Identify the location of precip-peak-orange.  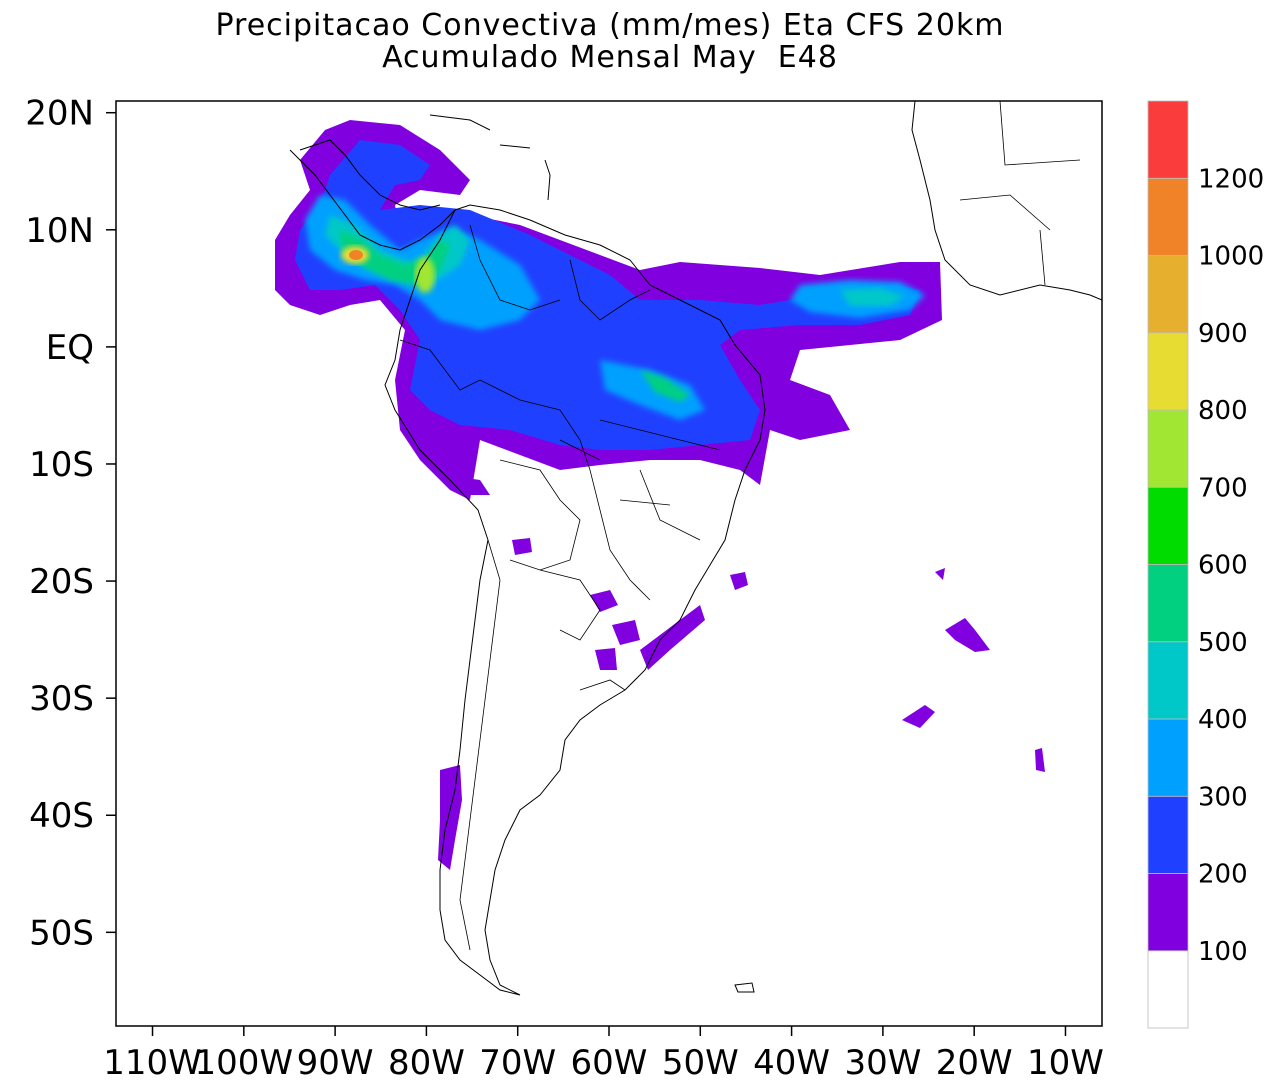
(356, 255).